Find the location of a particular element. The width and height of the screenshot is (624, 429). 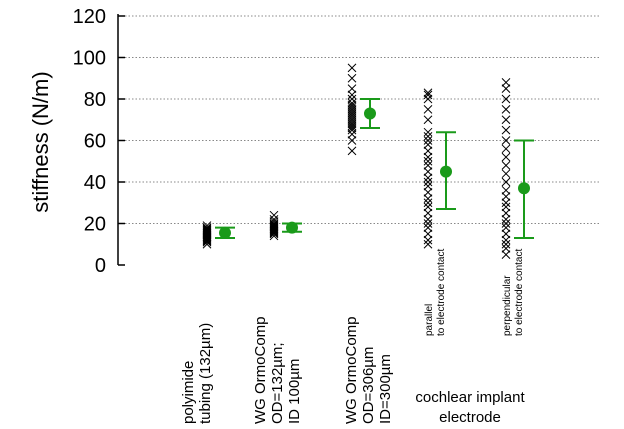

y-axis-title: stiffness (N/m) is located at coordinates (40, 141).